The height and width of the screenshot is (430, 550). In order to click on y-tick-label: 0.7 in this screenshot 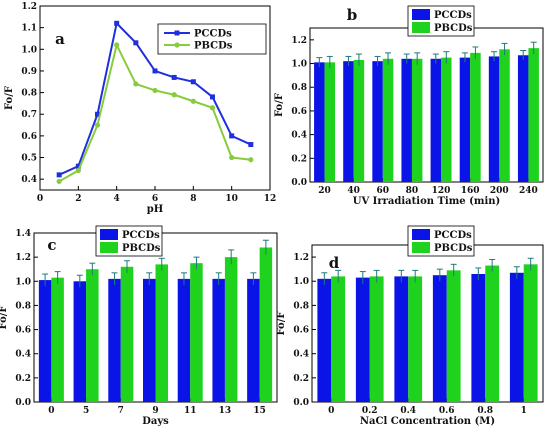, I will do `click(29, 115)`.